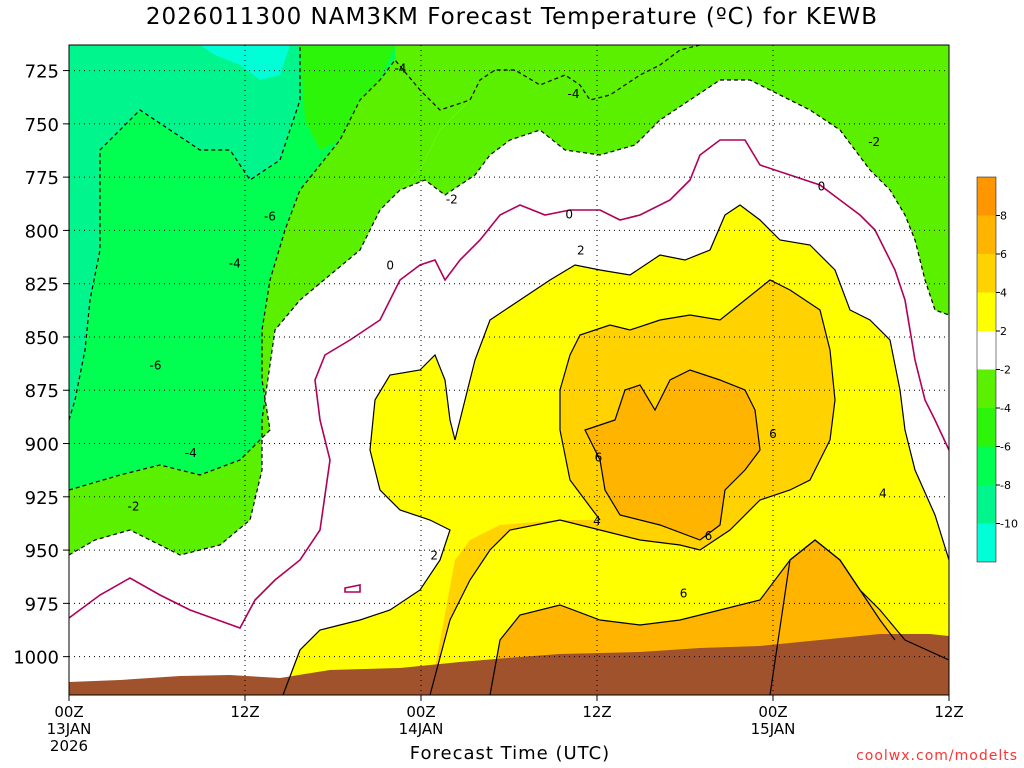 Image resolution: width=1024 pixels, height=768 pixels. I want to click on y-tick-label: 975, so click(42, 604).